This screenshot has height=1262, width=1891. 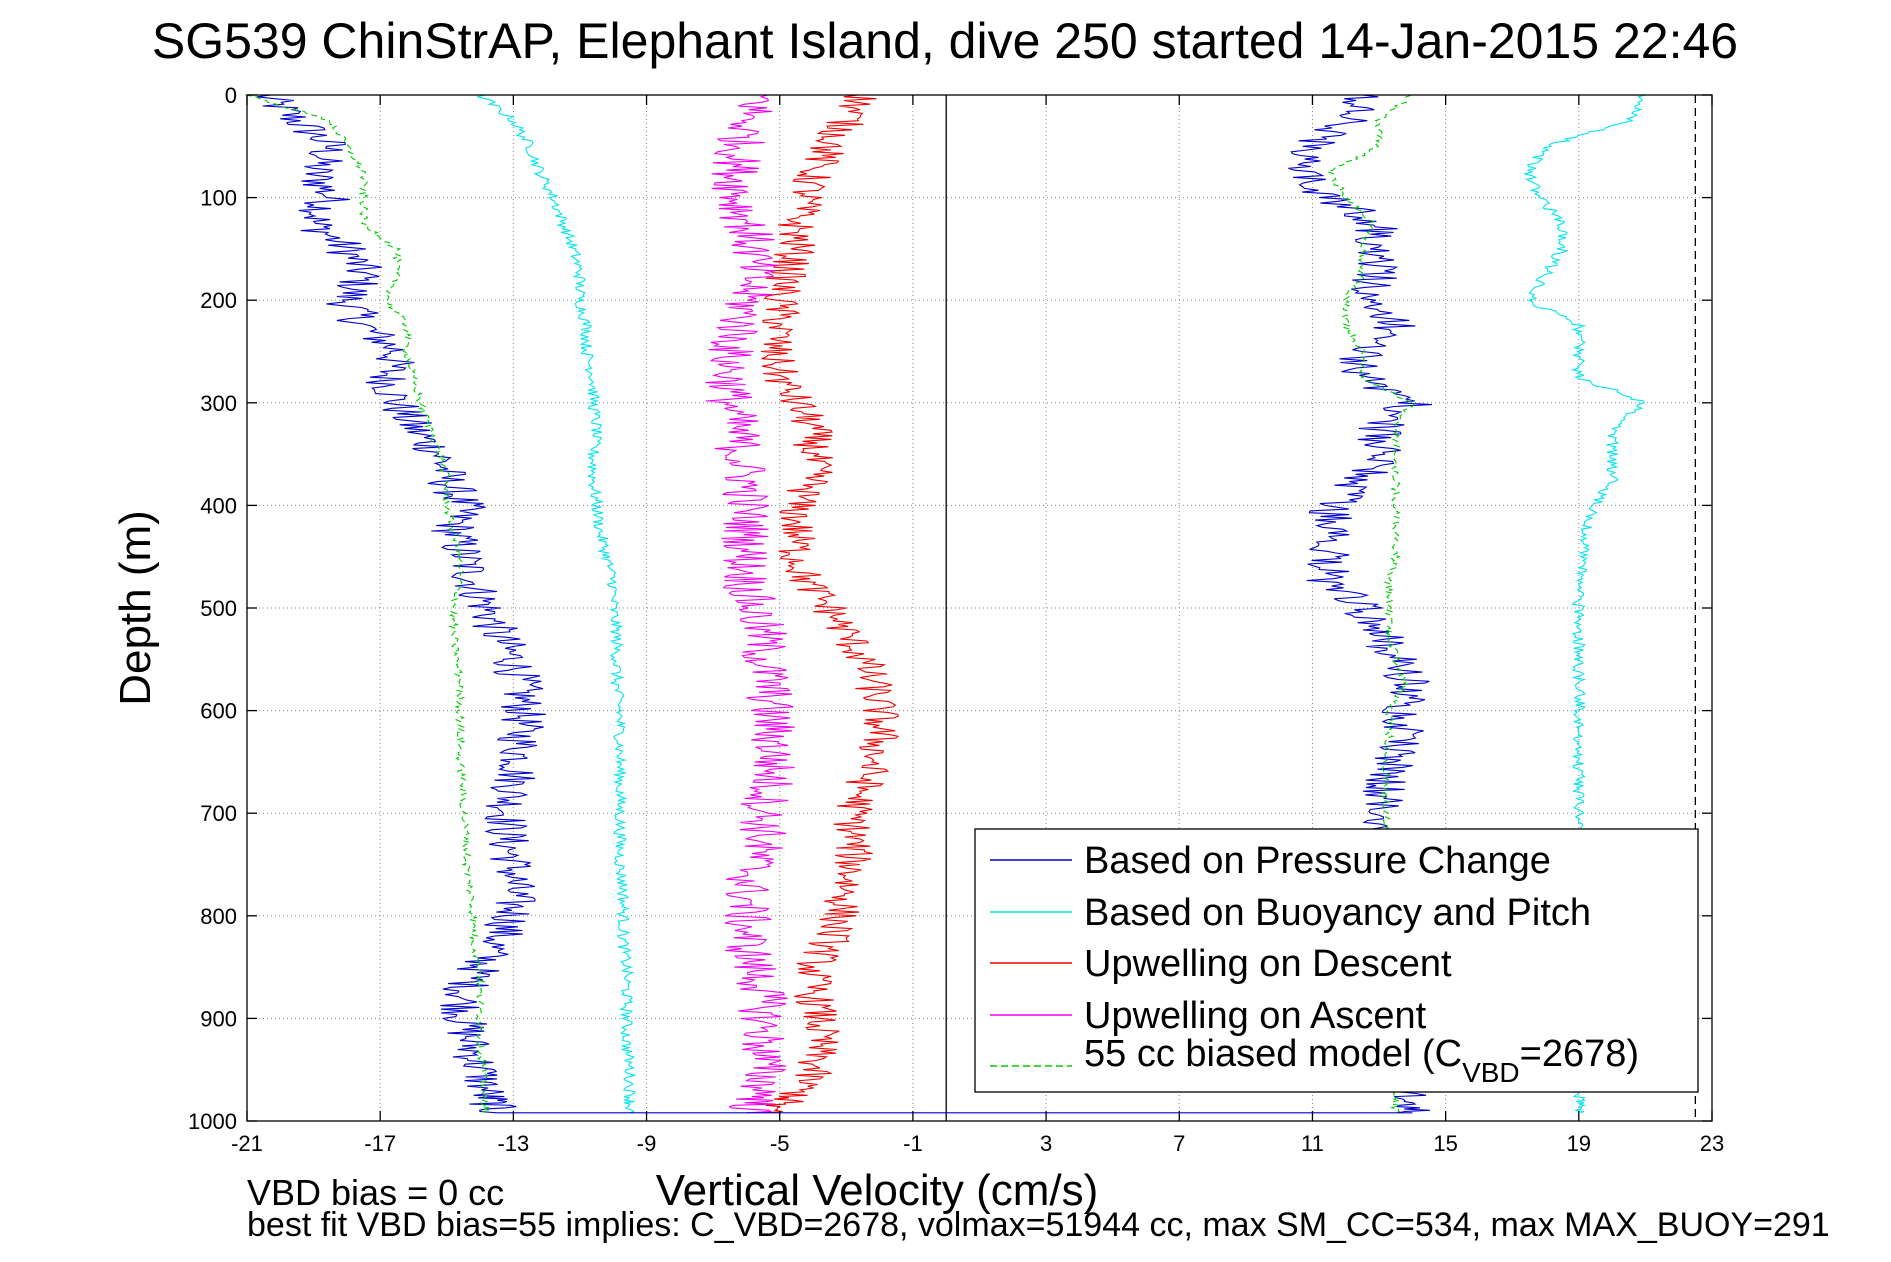 I want to click on x-tick-label: 19, so click(x=1579, y=1143).